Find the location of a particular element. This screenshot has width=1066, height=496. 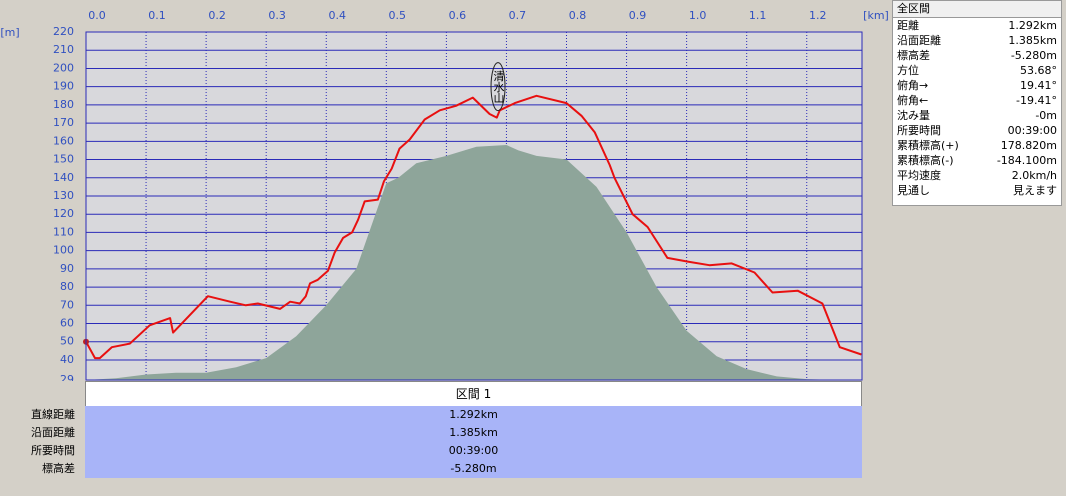

y-tick-label: 90 is located at coordinates (67, 268).